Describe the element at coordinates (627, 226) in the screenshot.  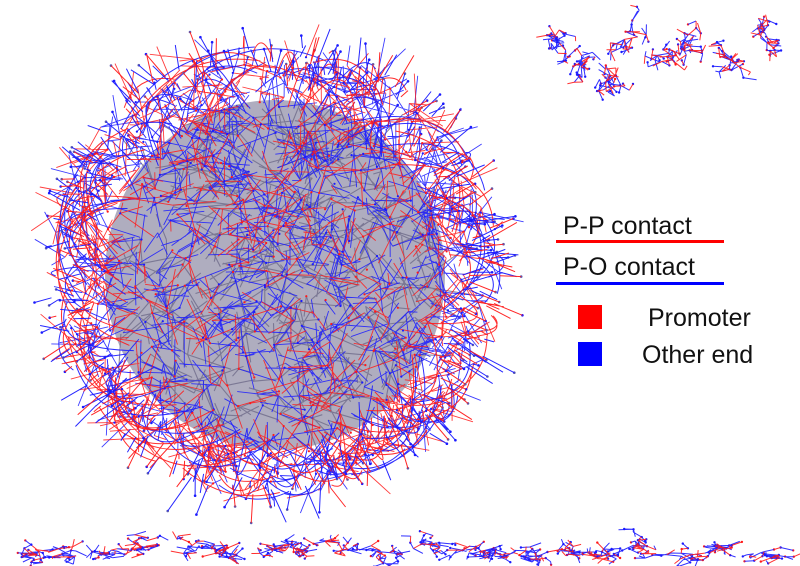
I see `pp-contact-label: P-P contact` at that location.